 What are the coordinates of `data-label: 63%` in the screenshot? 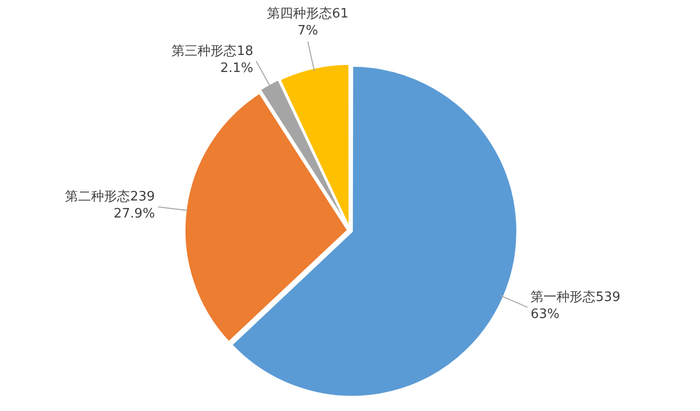 It's located at (545, 314).